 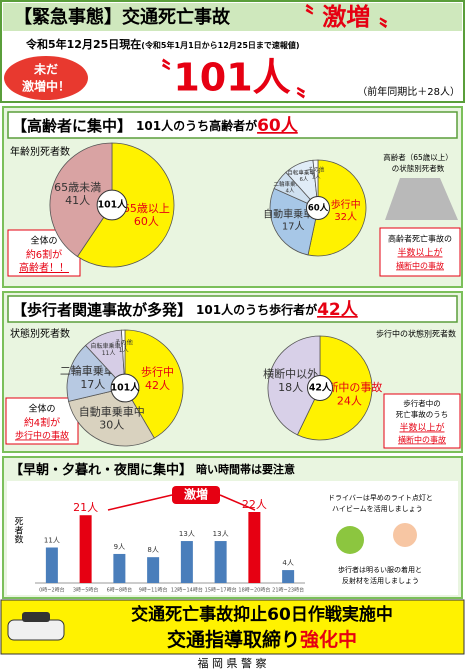 I want to click on footer-line: 交通死亡事故抑止60日作戦実施中, so click(x=262, y=614).